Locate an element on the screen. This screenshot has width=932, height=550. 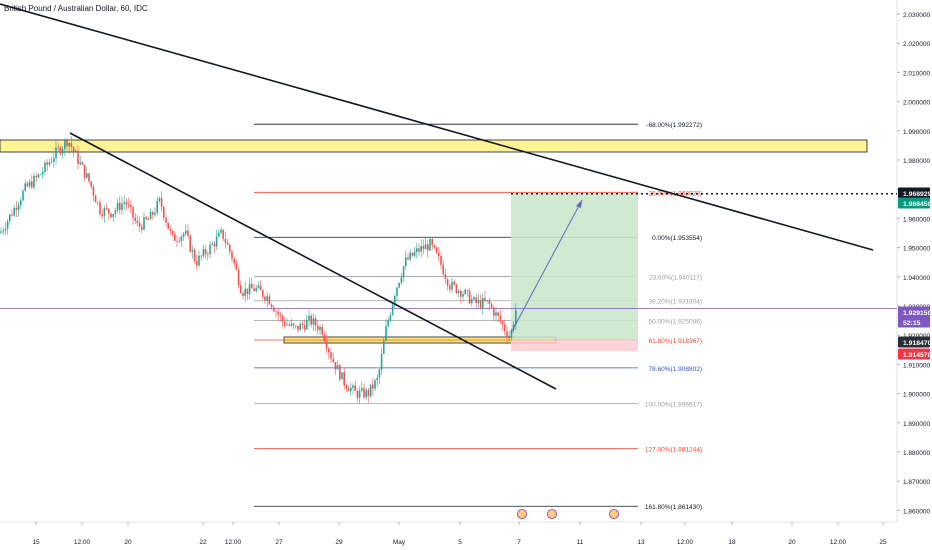
fib-level-label: 61.80%(1.918367) is located at coordinates (676, 341).